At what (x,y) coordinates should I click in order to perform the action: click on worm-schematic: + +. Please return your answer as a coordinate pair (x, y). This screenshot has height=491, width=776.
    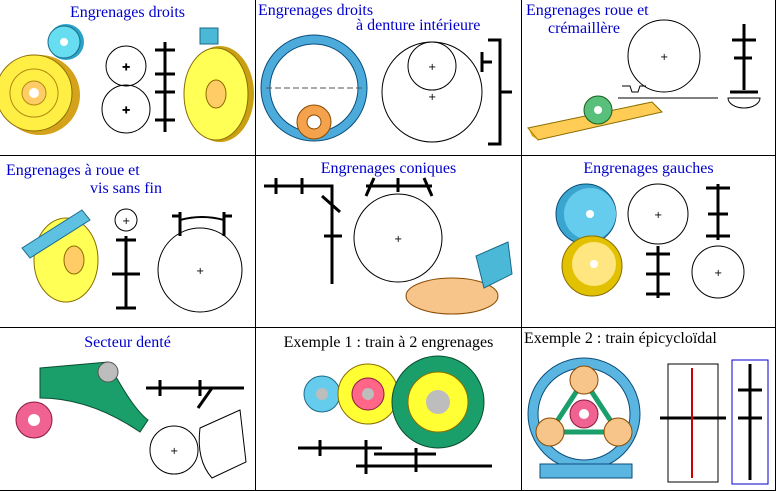
    Looking at the image, I should click on (178, 260).